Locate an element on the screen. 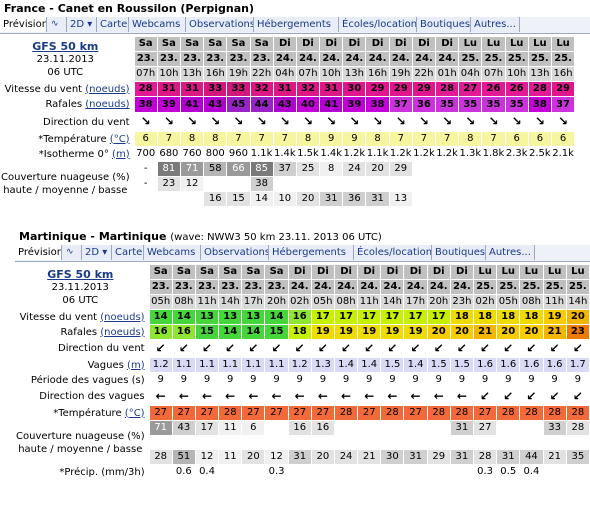 This screenshot has height=509, width=590. wind-speed-value: 31 is located at coordinates (331, 89).